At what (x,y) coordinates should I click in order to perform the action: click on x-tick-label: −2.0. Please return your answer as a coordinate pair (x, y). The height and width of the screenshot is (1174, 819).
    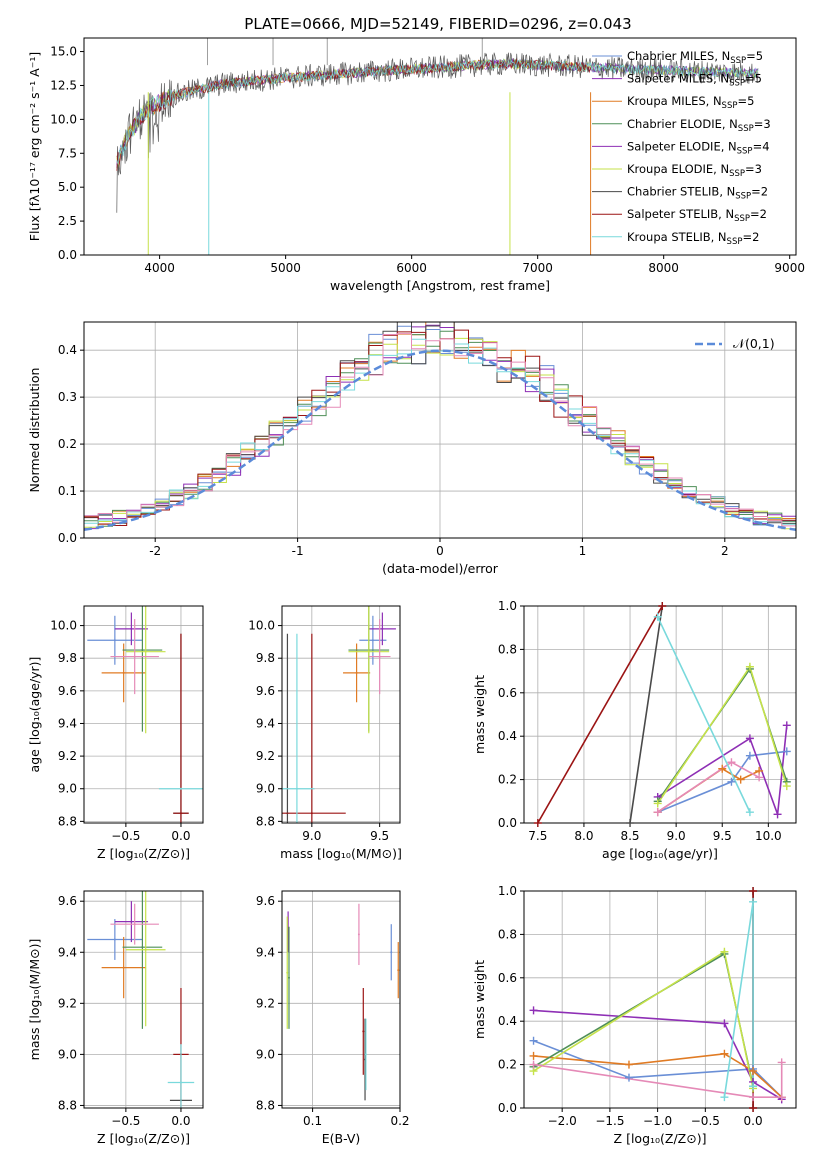
    Looking at the image, I should click on (562, 1121).